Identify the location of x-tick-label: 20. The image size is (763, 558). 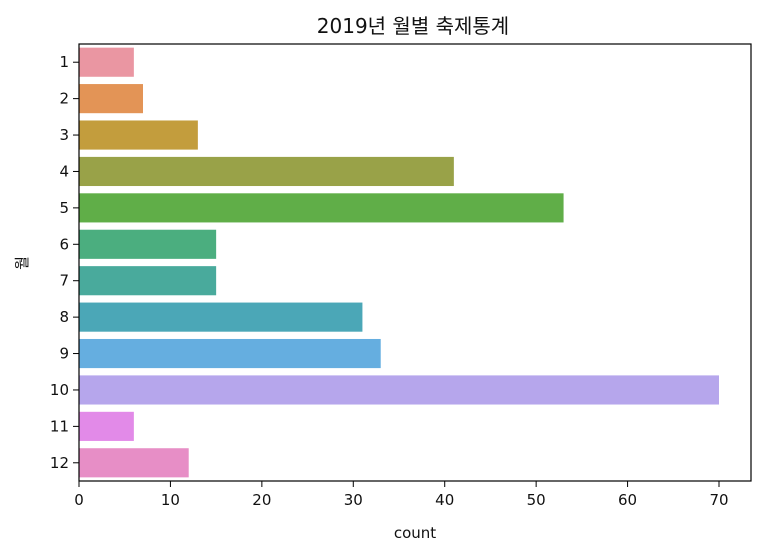
(261, 500).